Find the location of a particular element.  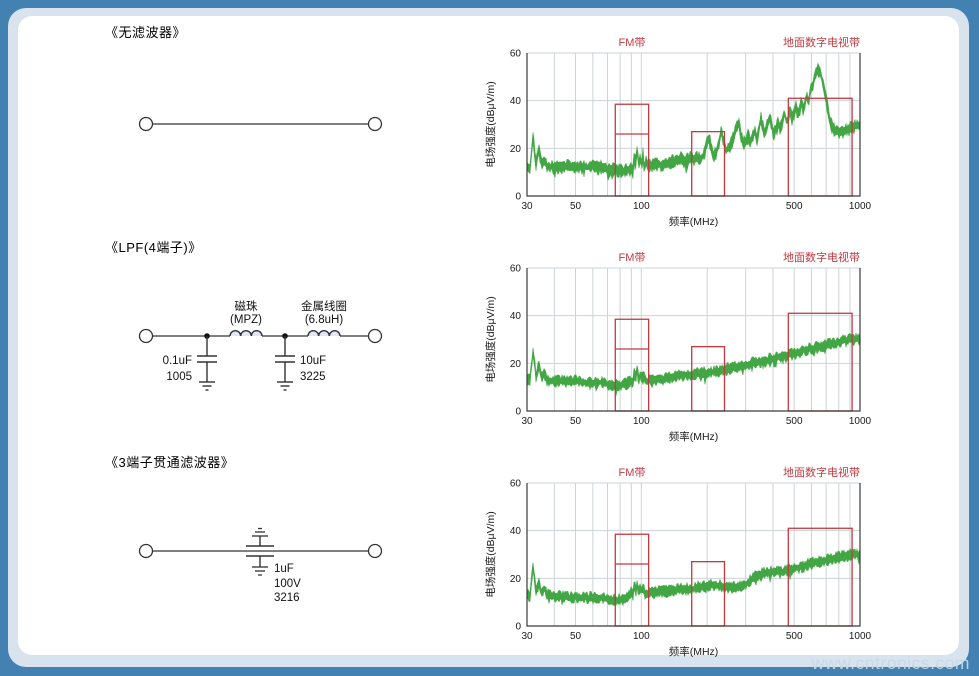

circuit-feedthrough-diagram: 1uF 100V 3216 is located at coordinates (260, 565).